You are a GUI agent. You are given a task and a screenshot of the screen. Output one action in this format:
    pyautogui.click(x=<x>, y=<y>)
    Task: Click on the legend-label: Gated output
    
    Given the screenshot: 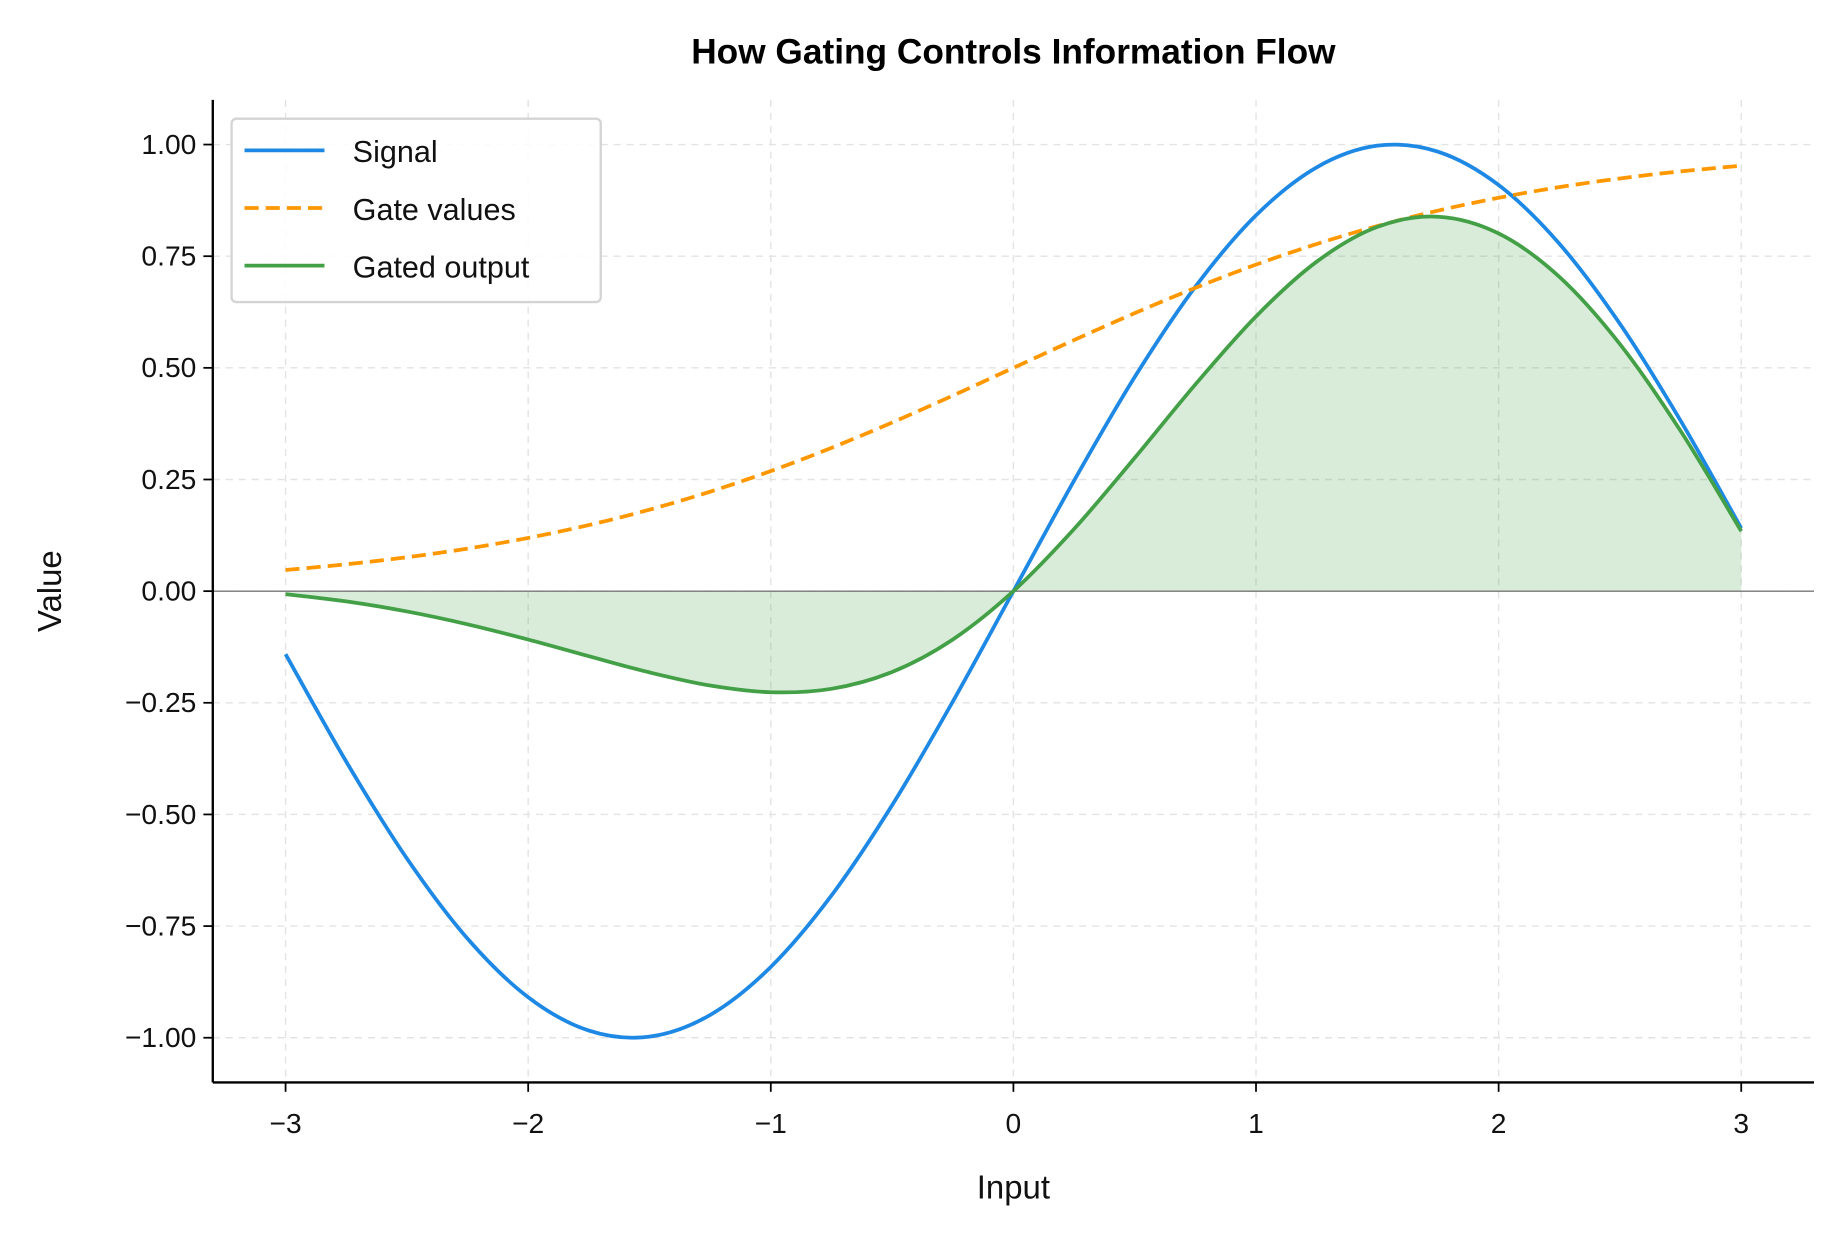 What is the action you would take?
    pyautogui.click(x=441, y=267)
    